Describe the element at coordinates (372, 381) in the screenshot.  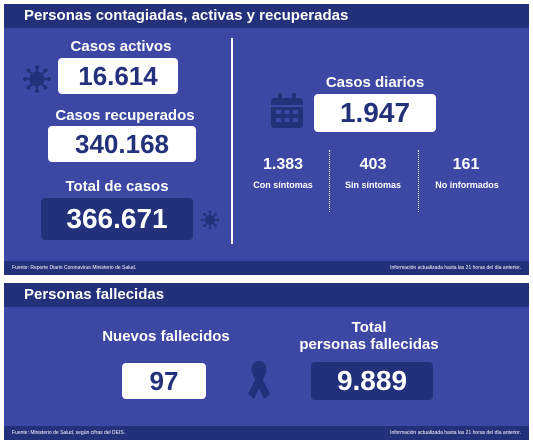
I see `total-fallecidos-value: 9.889` at that location.